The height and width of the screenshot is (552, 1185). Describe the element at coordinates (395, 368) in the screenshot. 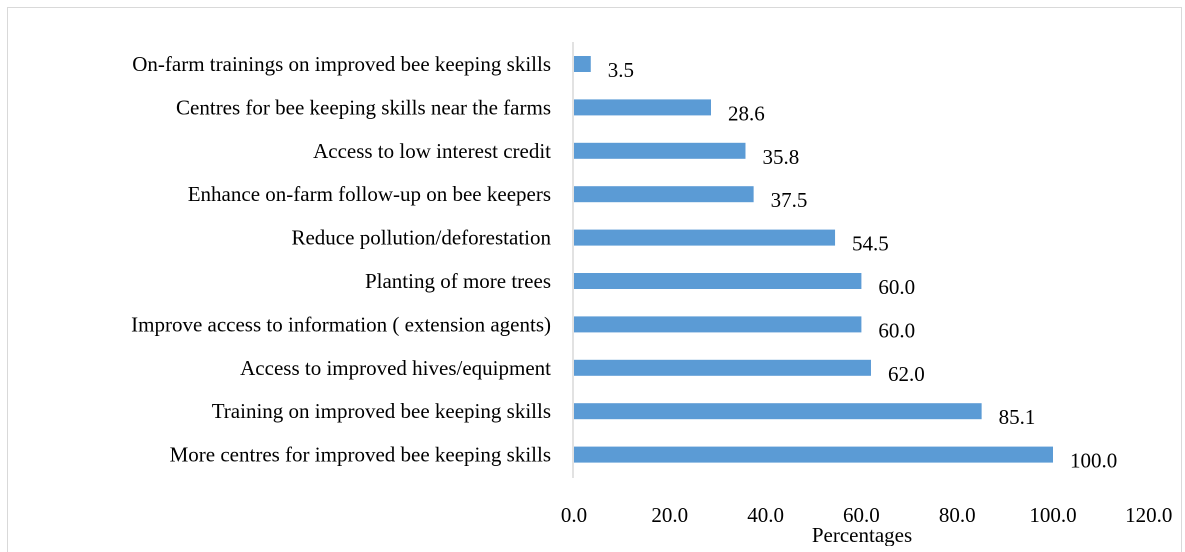

I see `category-label: Access to improved hives/equipment` at that location.